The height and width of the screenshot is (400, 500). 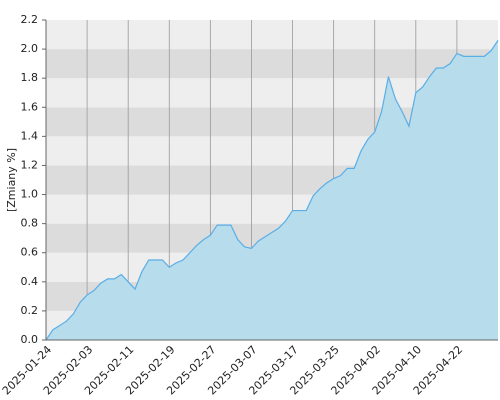 I want to click on y-tick-label: 1.0, so click(x=30, y=194).